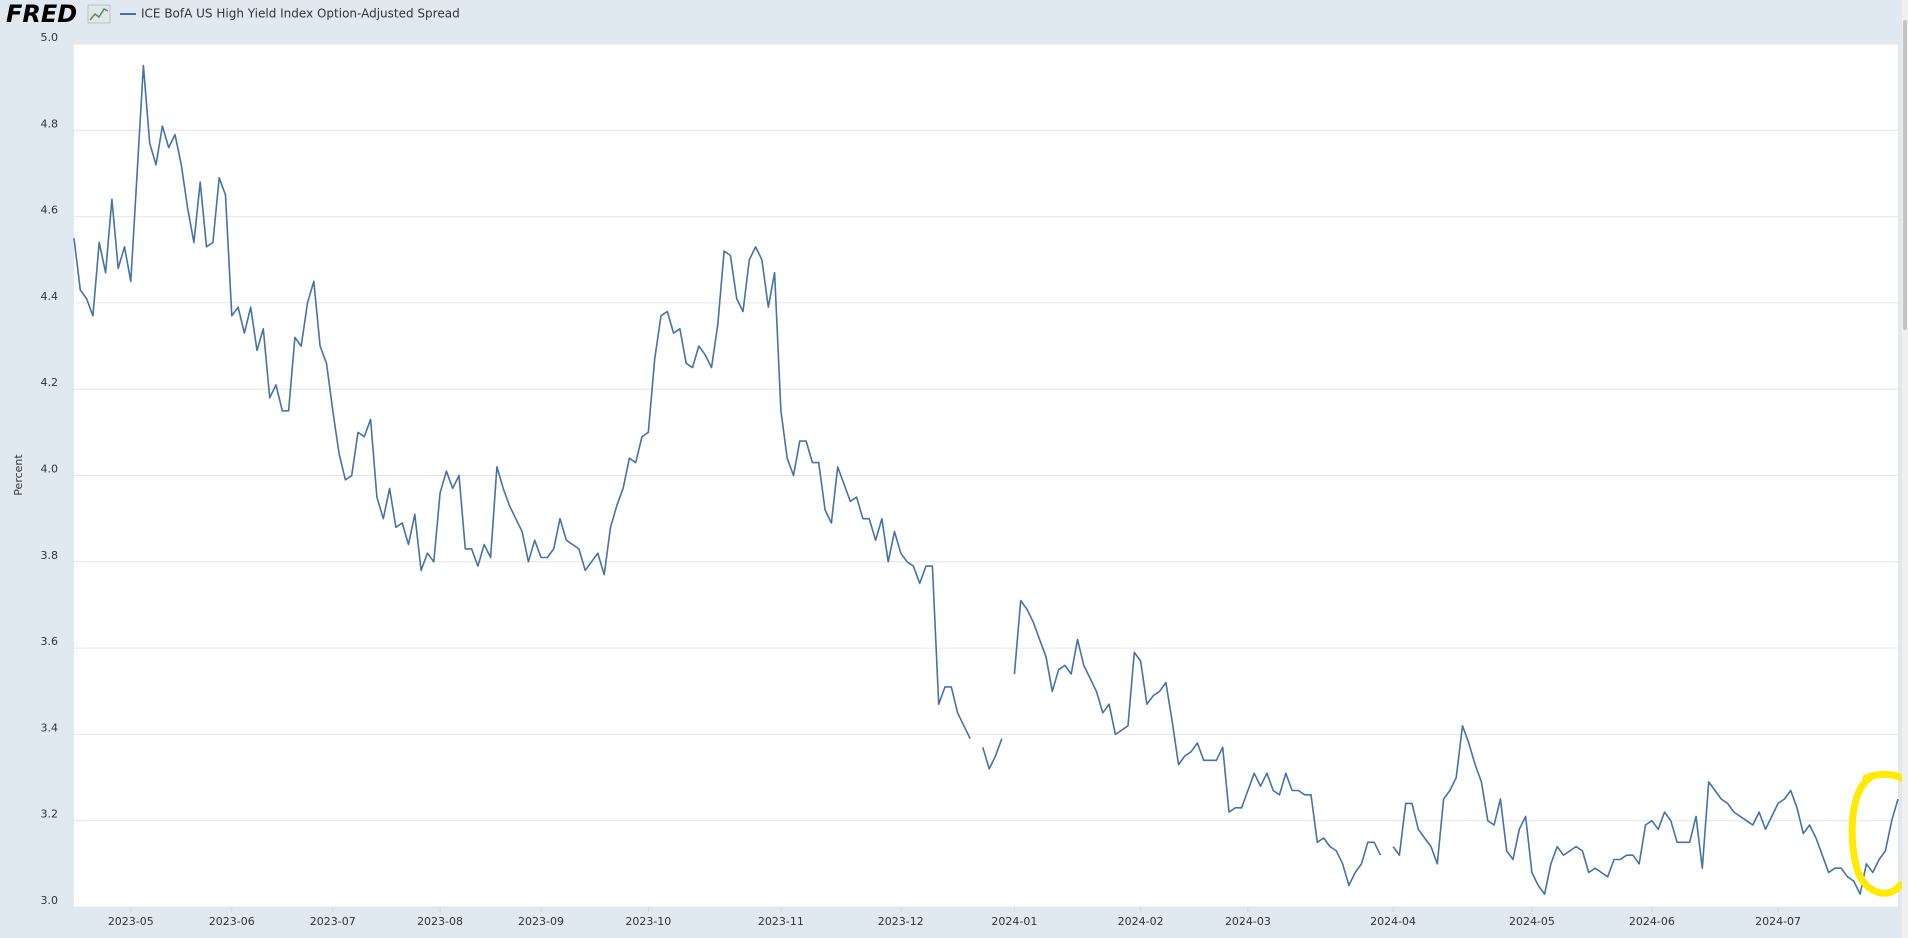 Image resolution: width=1908 pixels, height=938 pixels. Describe the element at coordinates (1014, 921) in the screenshot. I see `x-tick-label: 2024-01` at that location.